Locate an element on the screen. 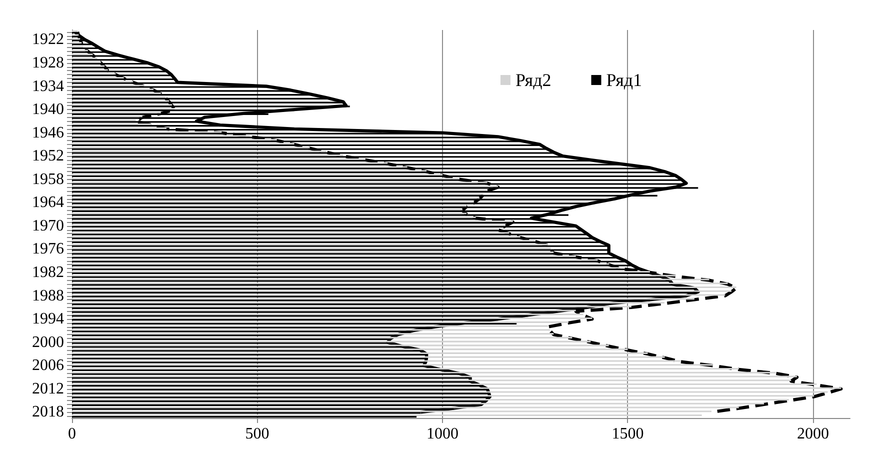 The height and width of the screenshot is (450, 872). legend-label: Ряд2 is located at coordinates (533, 80).